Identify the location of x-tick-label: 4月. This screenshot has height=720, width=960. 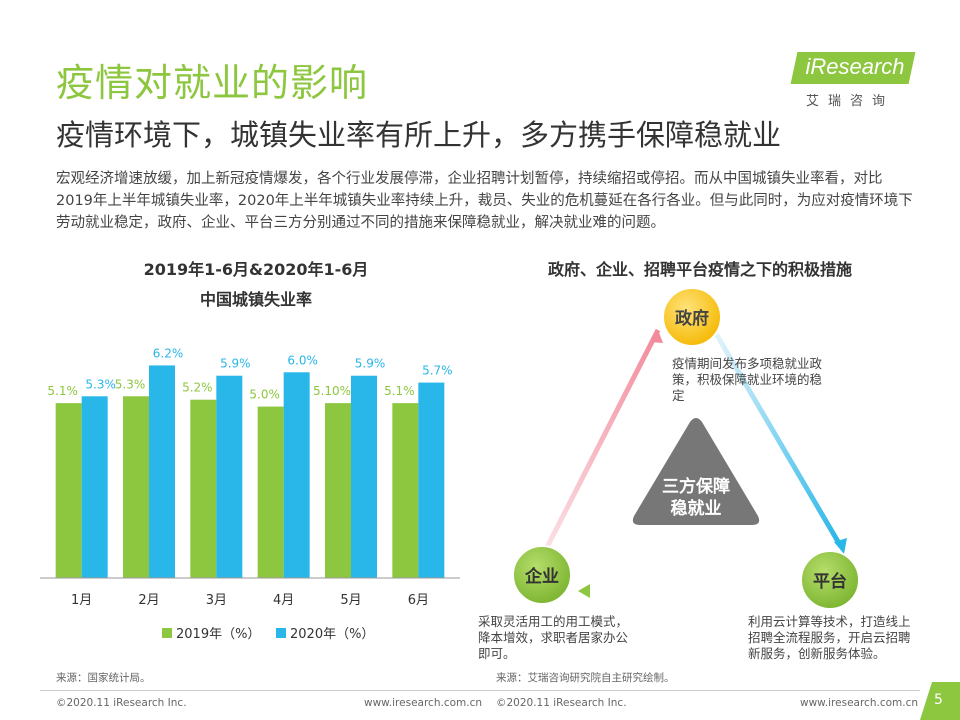
(283, 600).